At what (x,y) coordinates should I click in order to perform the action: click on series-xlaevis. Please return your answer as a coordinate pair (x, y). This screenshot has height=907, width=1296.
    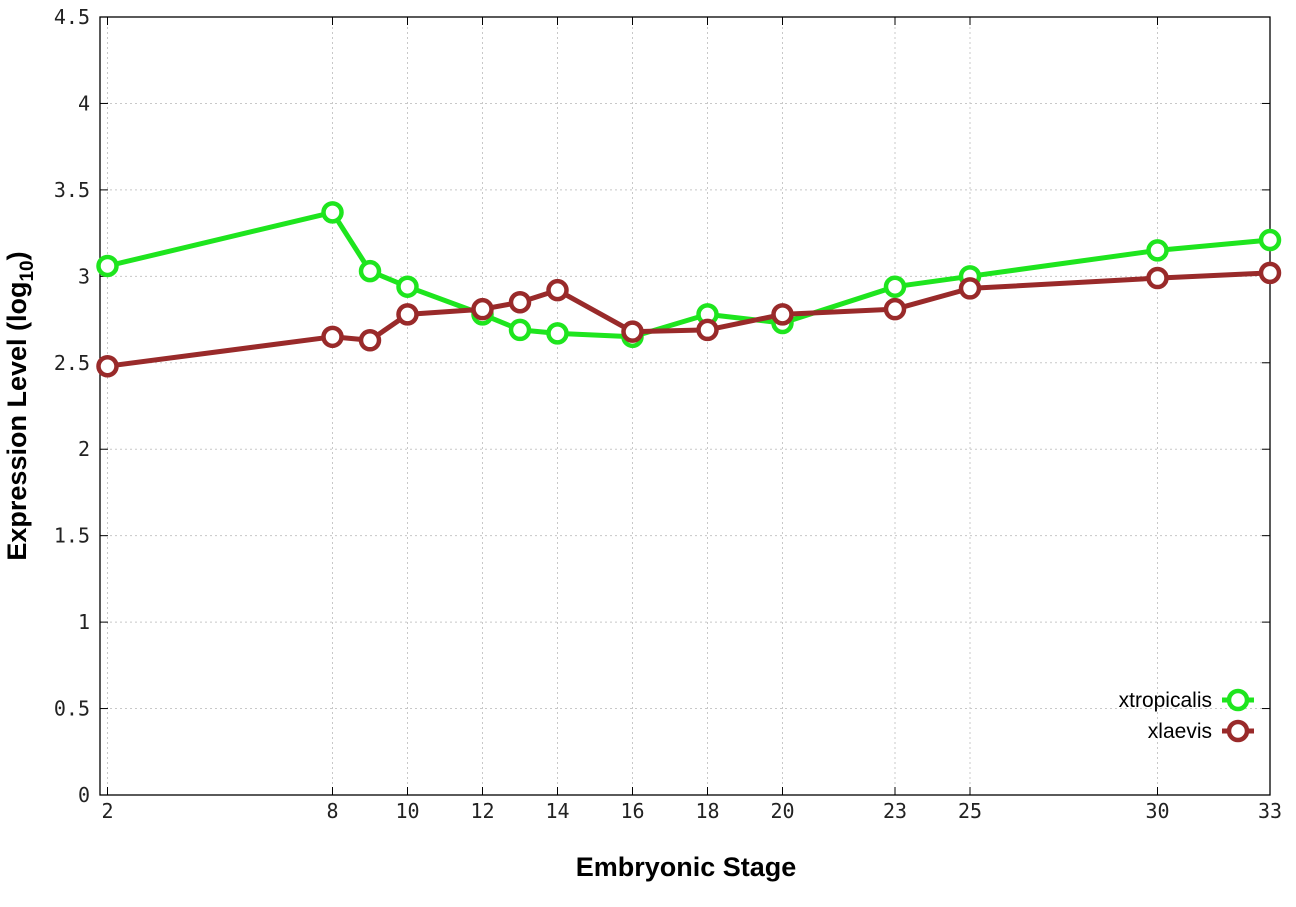
    Looking at the image, I should click on (689, 319).